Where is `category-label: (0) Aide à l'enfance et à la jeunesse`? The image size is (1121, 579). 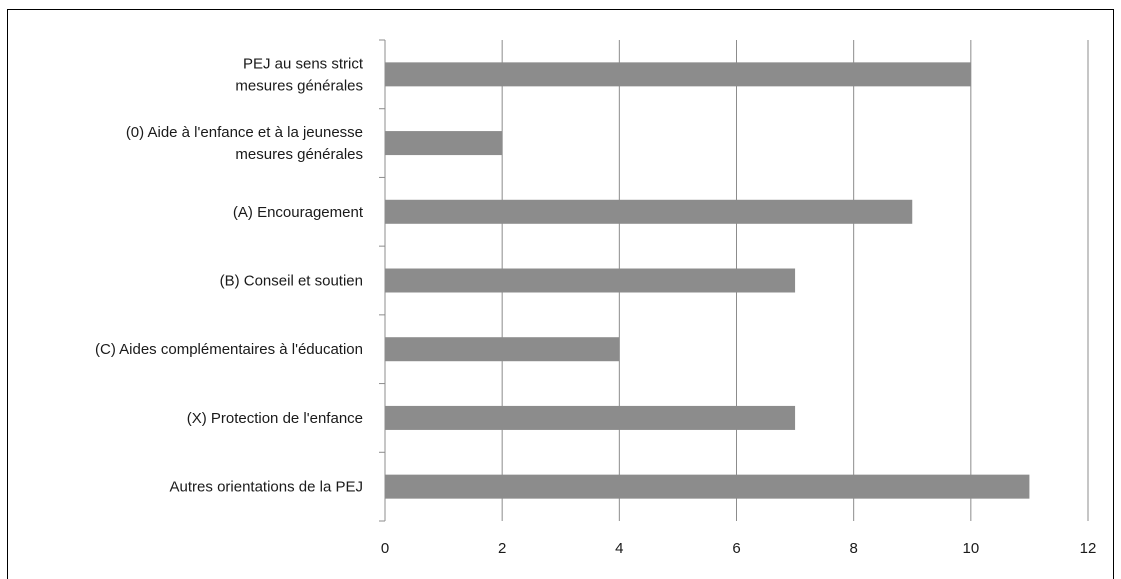 category-label: (0) Aide à l'enfance et à la jeunesse is located at coordinates (244, 132).